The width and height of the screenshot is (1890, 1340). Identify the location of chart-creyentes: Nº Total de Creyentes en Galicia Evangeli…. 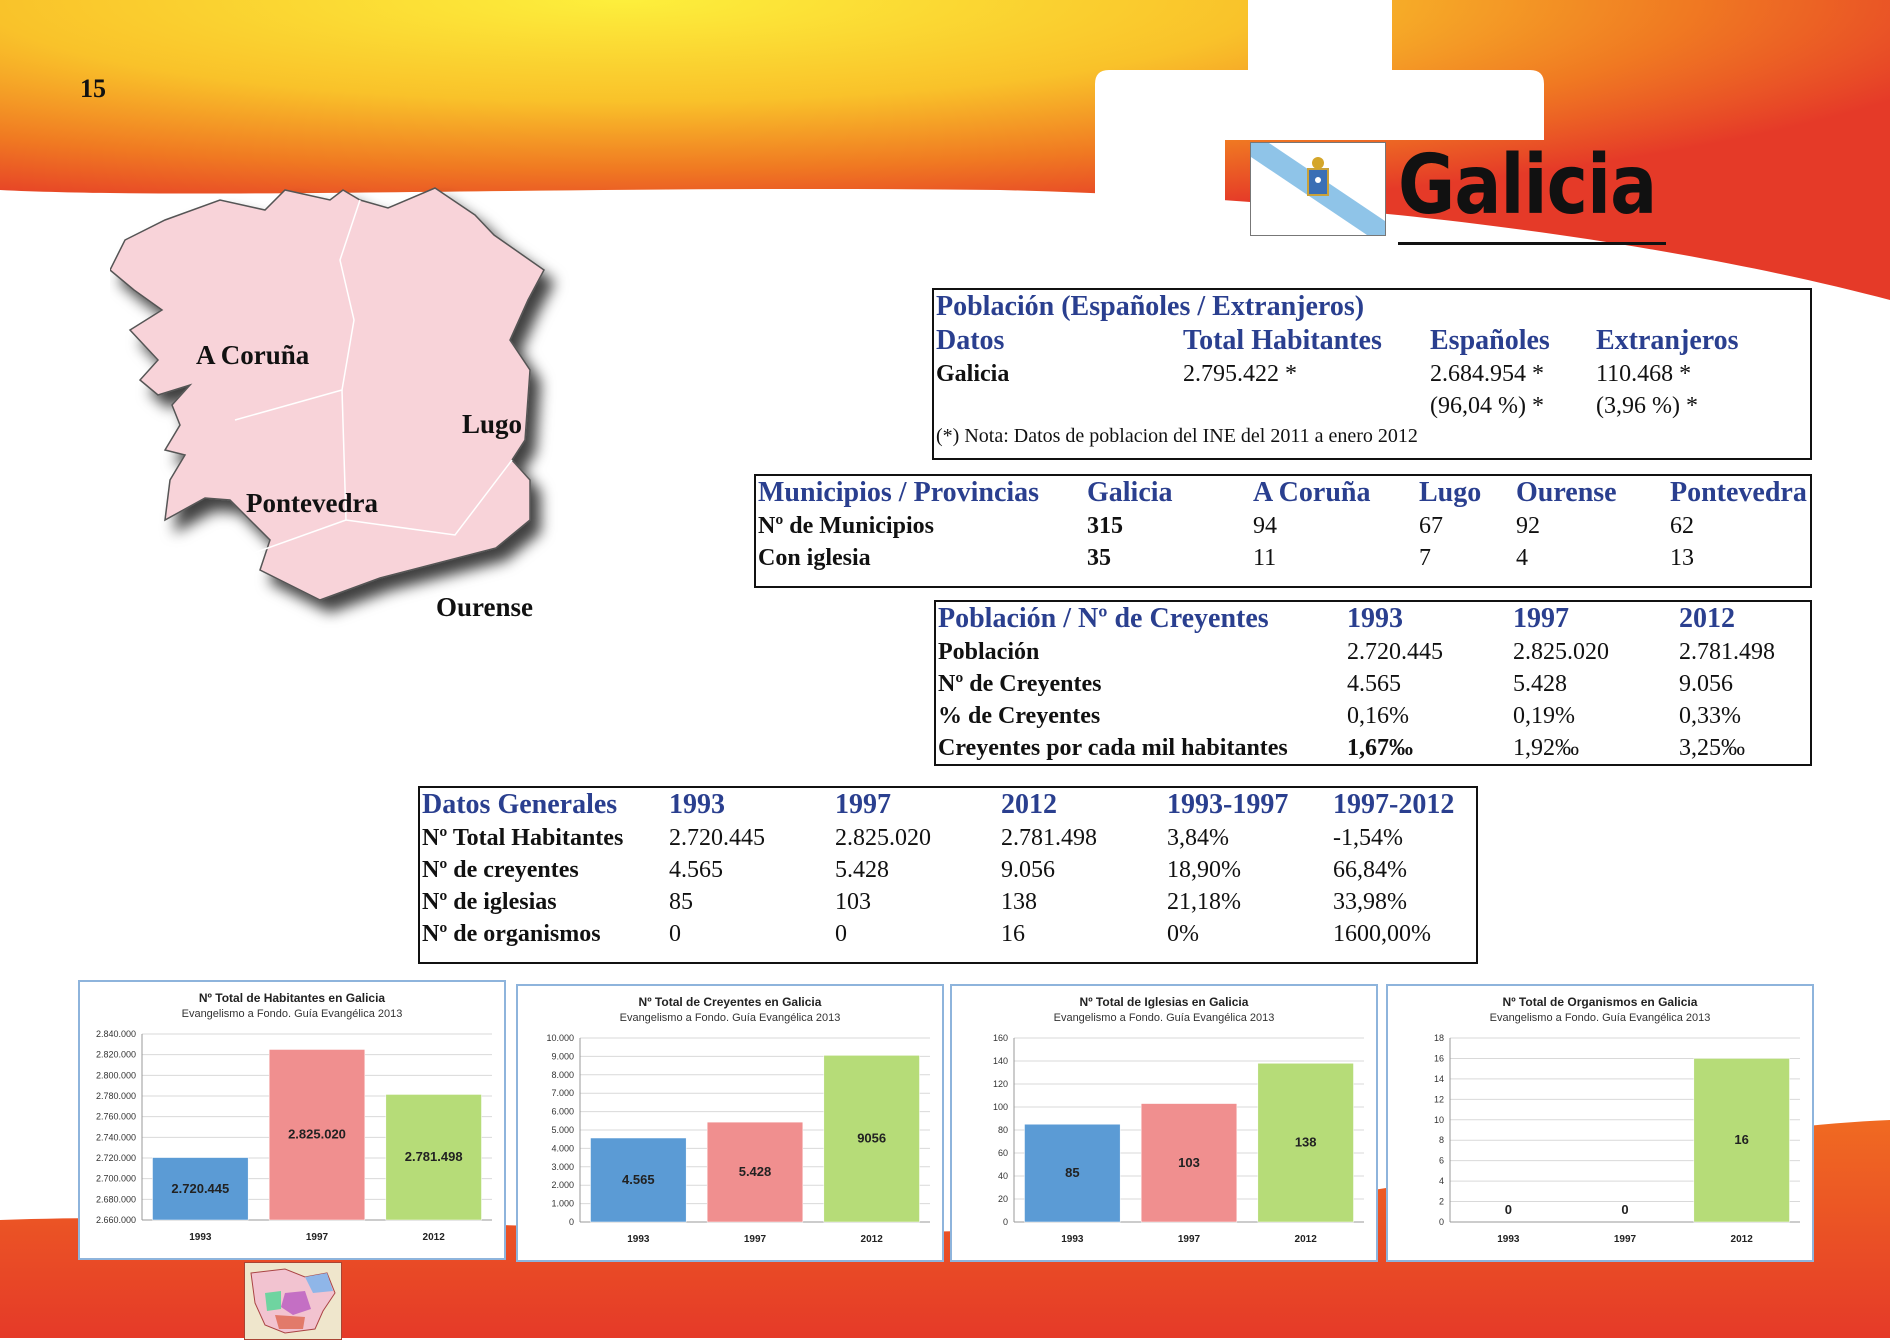
(730, 1123).